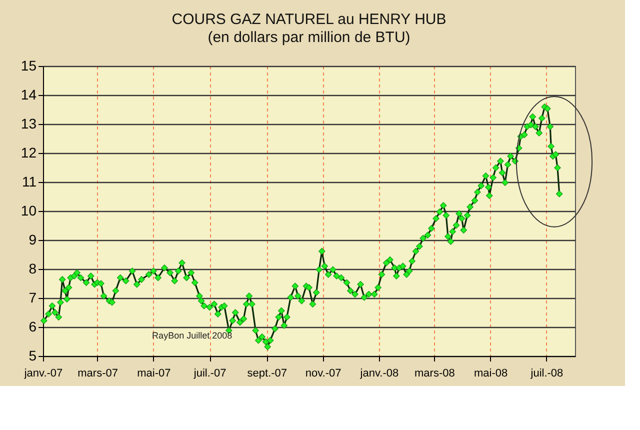 Image resolution: width=640 pixels, height=430 pixels. Describe the element at coordinates (32, 326) in the screenshot. I see `y-tick-label: 6` at that location.